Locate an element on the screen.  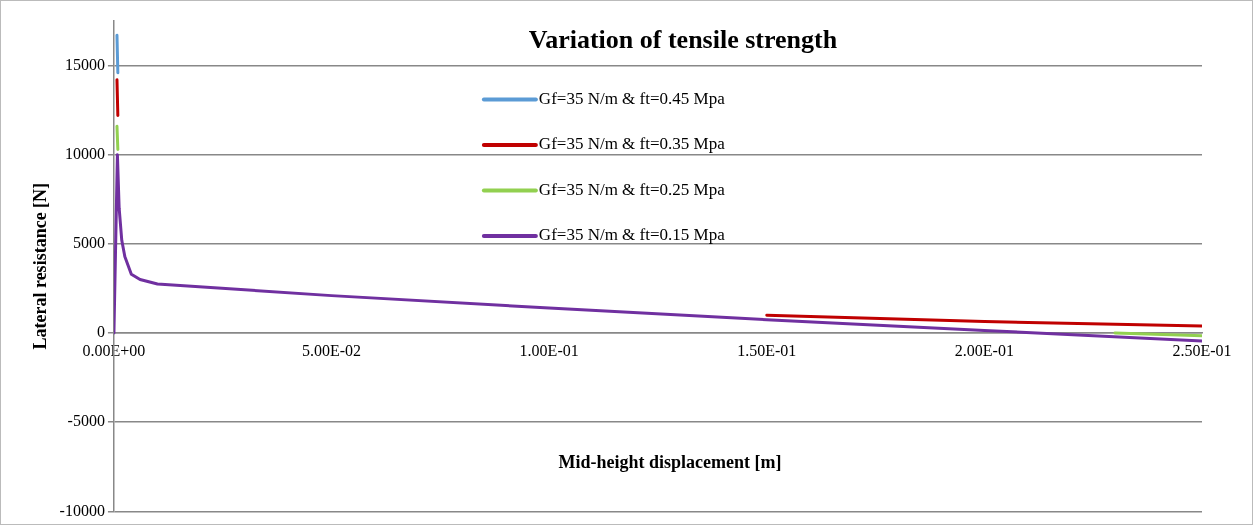
x-tick-label: 5.00E-02 is located at coordinates (331, 350).